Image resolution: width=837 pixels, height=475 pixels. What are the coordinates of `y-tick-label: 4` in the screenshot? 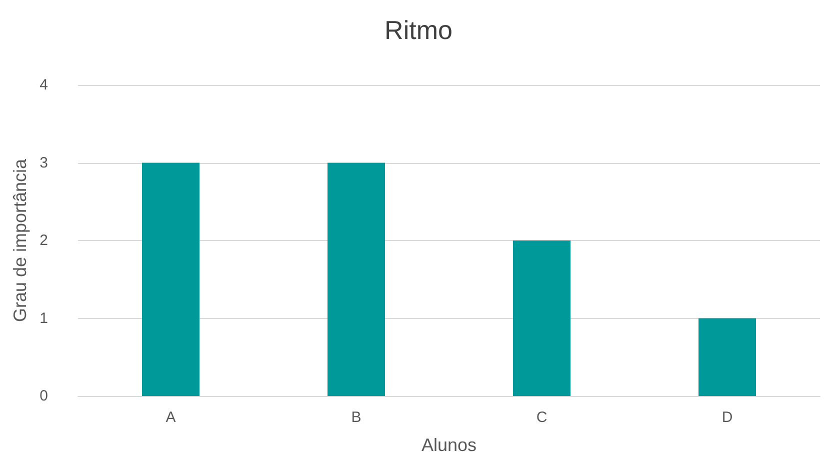 It's located at (44, 85).